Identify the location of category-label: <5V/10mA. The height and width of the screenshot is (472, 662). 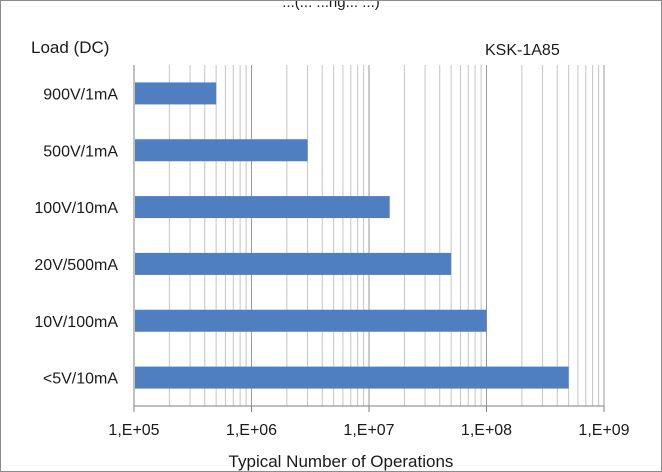
(80, 379).